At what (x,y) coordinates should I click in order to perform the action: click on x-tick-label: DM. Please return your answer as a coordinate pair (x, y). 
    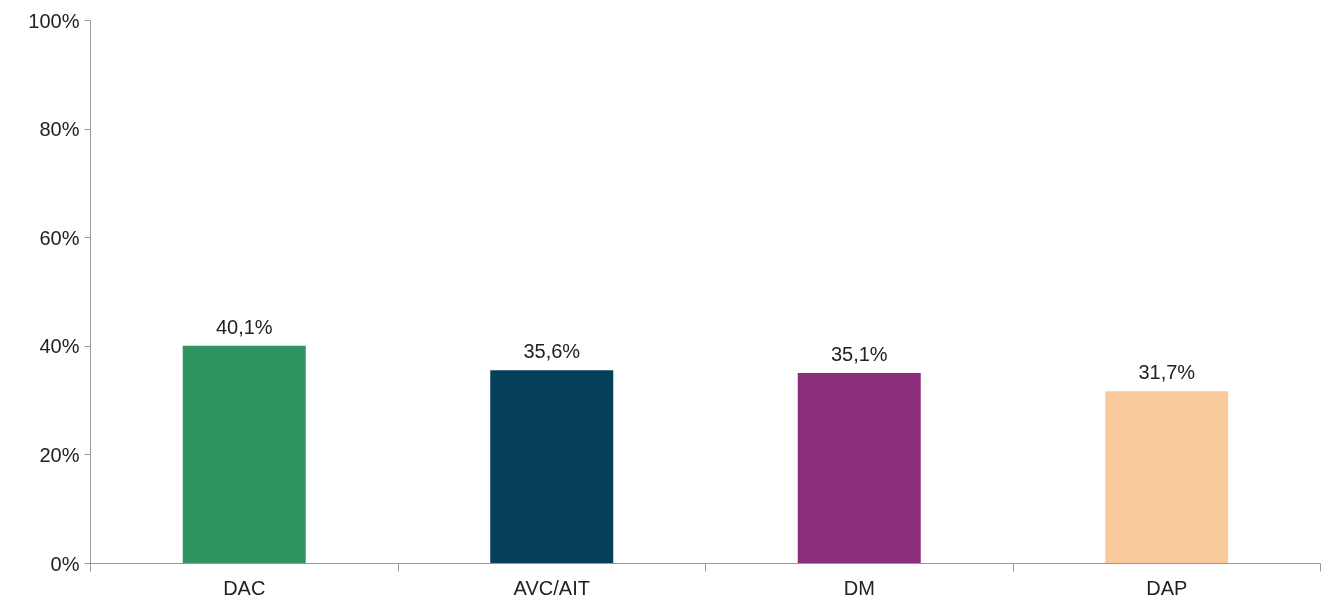
    Looking at the image, I should click on (859, 587).